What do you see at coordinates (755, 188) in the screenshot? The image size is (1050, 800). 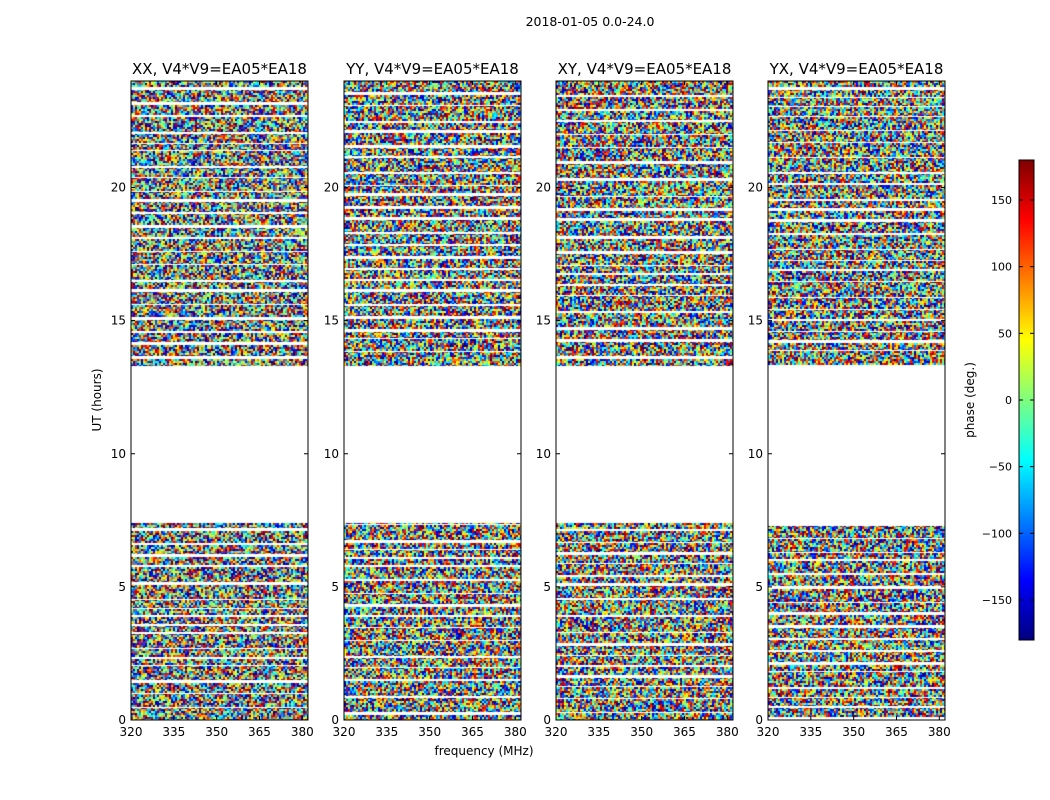 I see `panel-4-ytick-label-4: 20` at bounding box center [755, 188].